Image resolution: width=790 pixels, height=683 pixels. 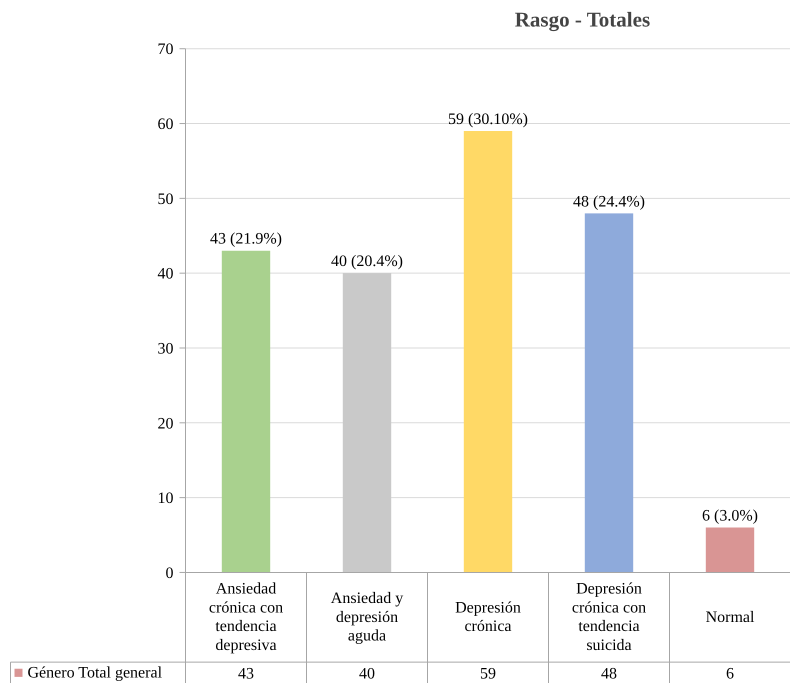 I want to click on text: 59, so click(x=488, y=673).